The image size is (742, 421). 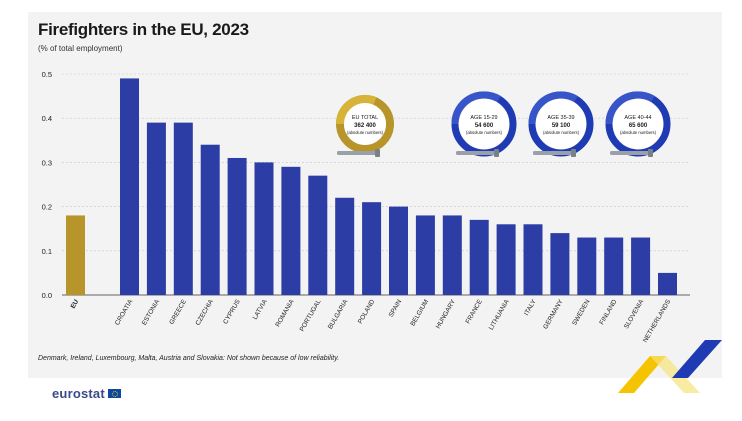 I want to click on ring-label: AGE 15-29, so click(x=483, y=118).